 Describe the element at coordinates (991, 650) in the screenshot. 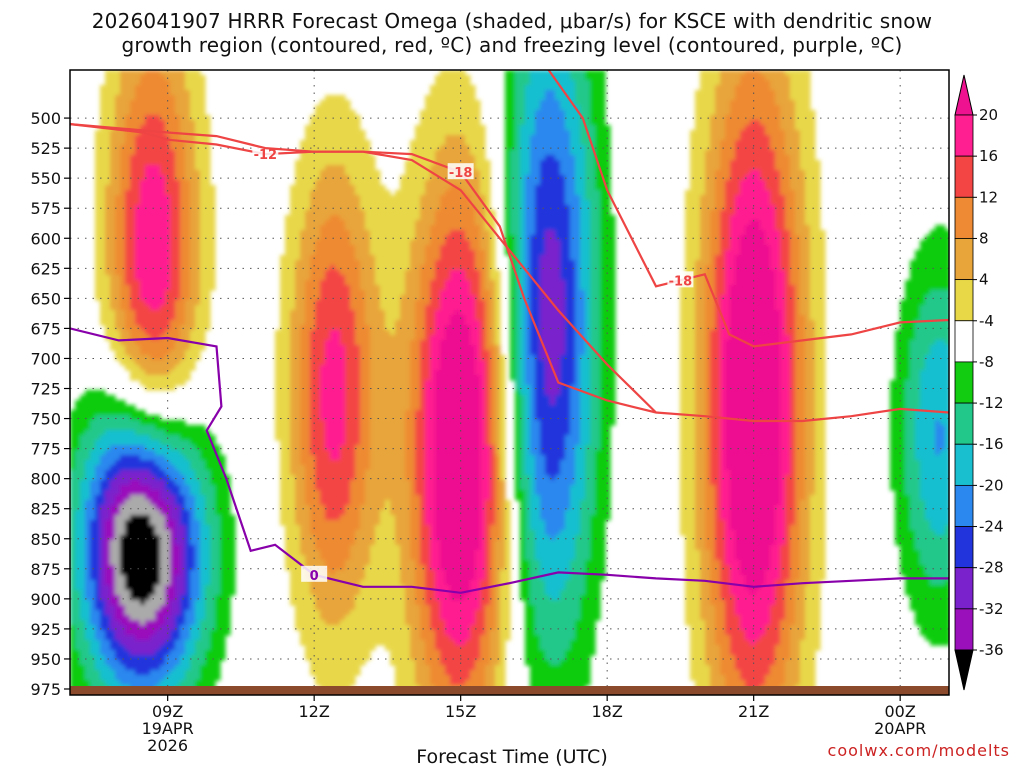

I see `colorbar-label: -36` at that location.